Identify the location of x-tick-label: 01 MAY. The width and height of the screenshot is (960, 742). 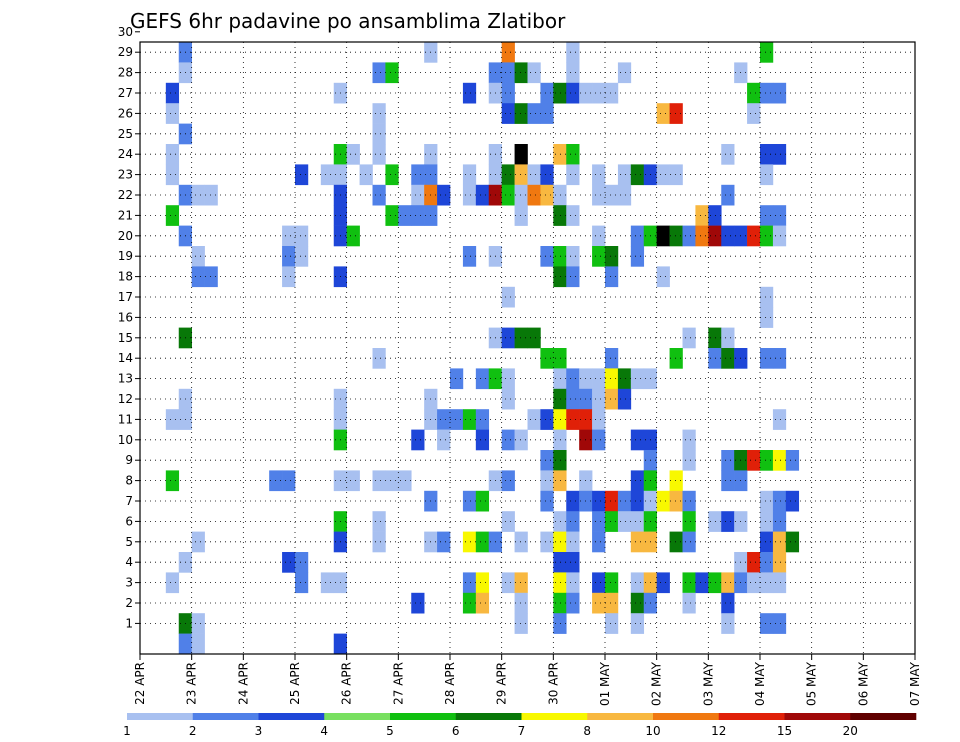
(605, 683).